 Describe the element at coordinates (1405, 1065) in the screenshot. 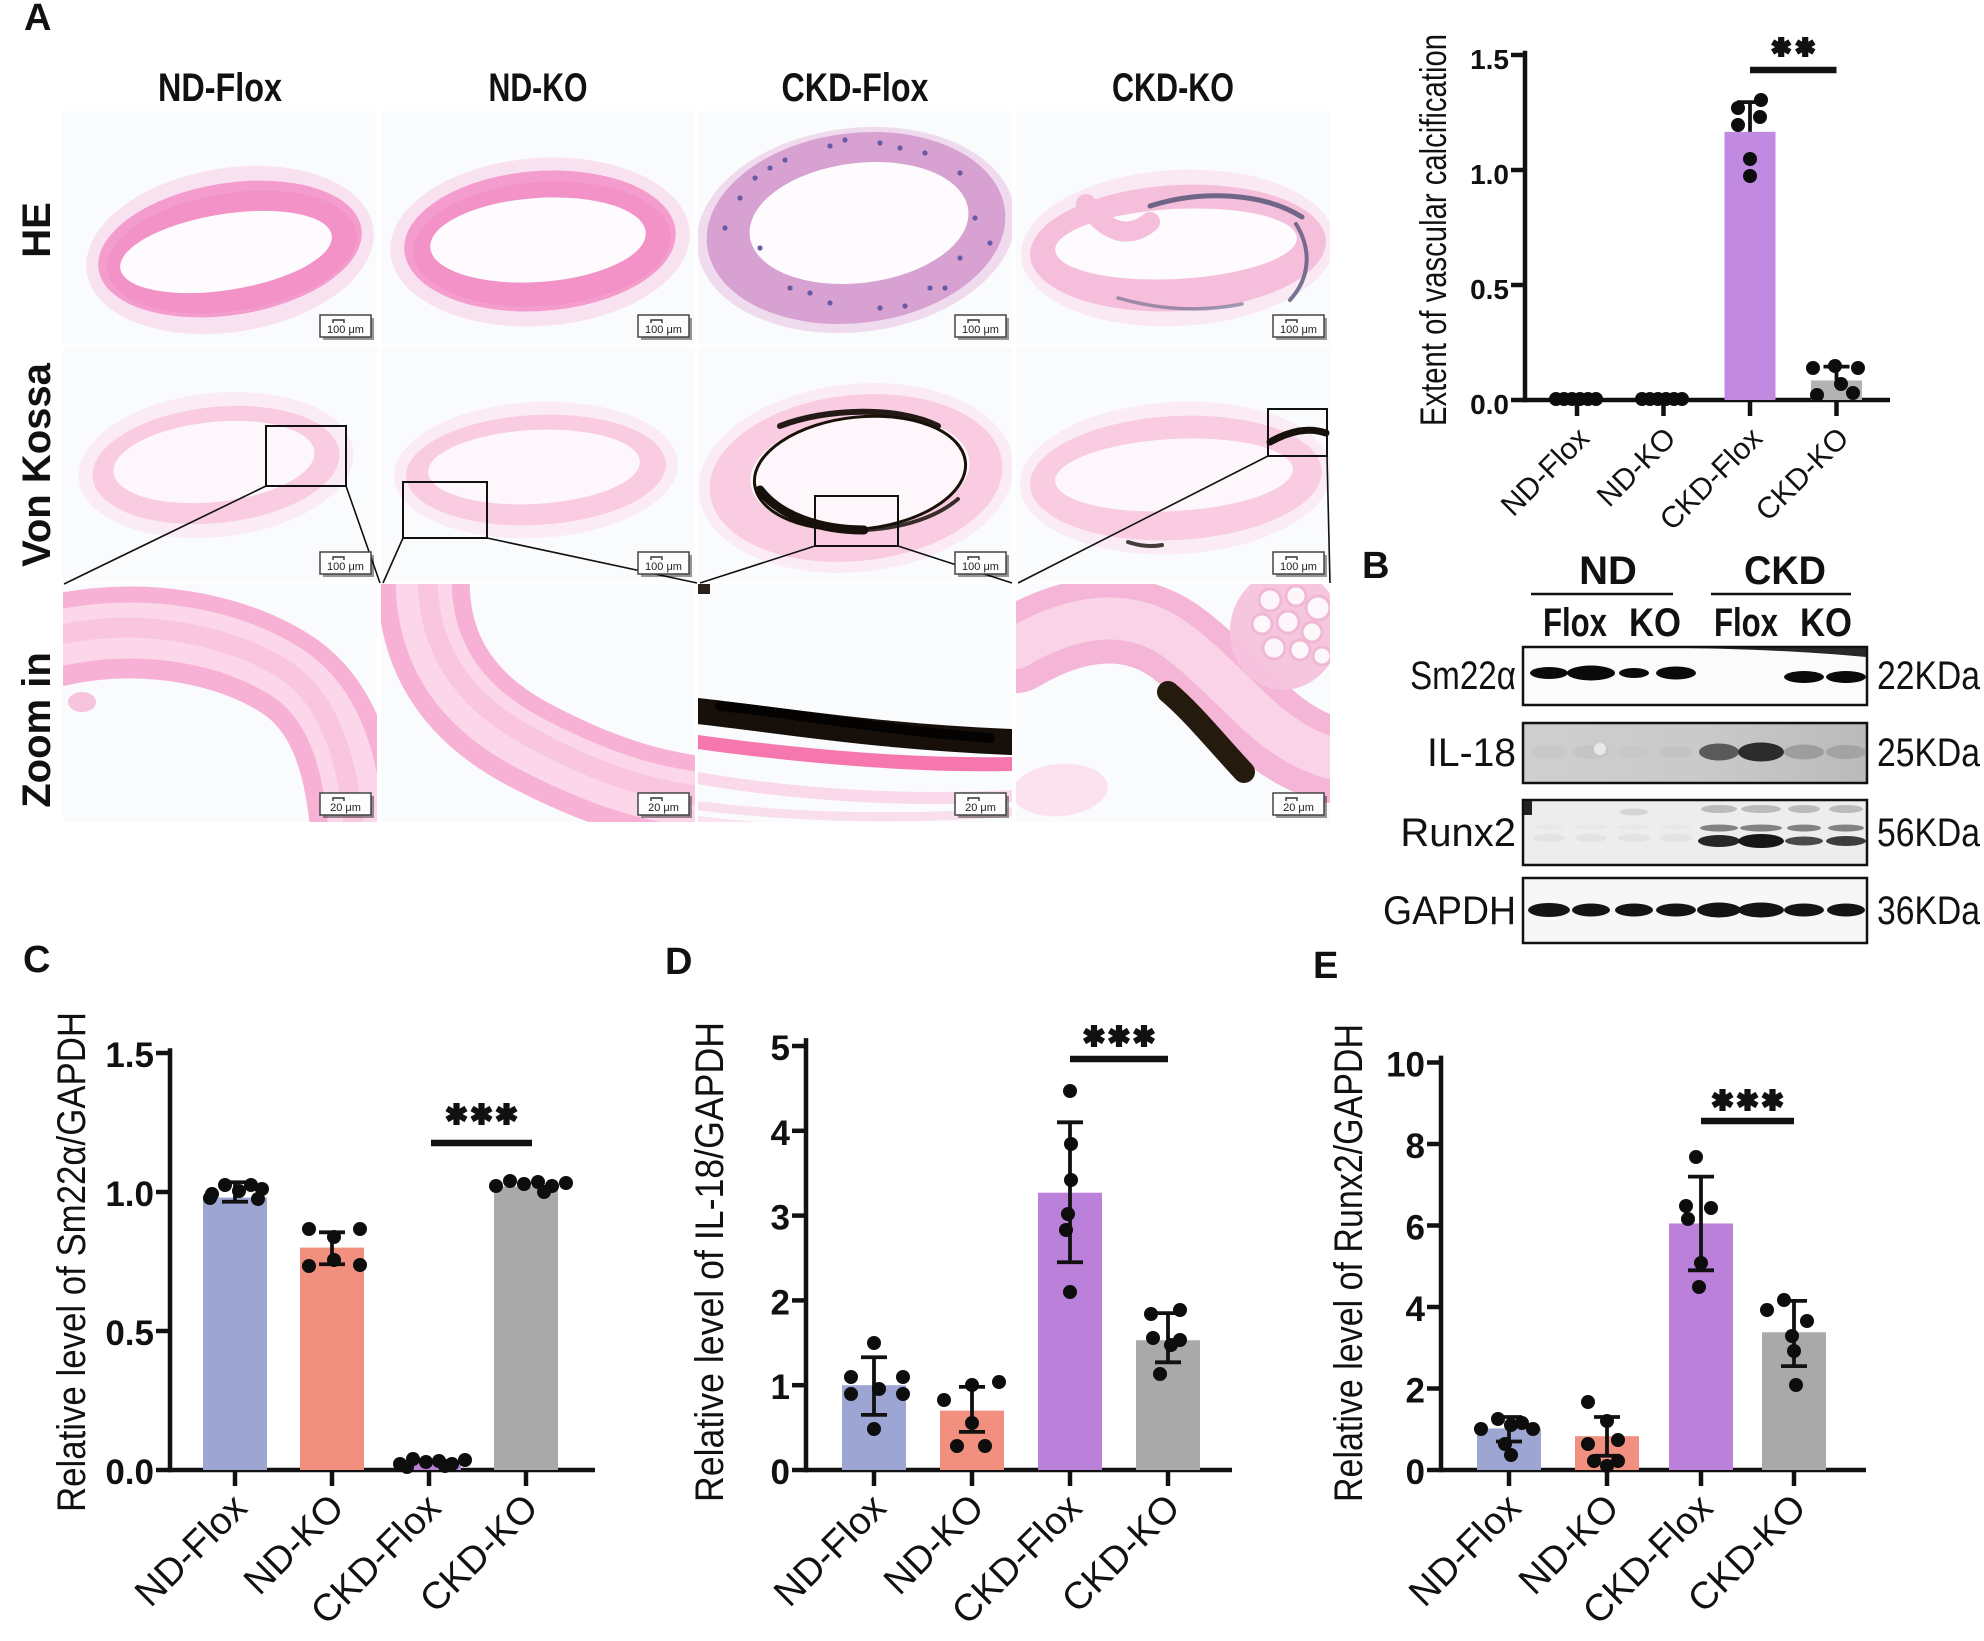

I see `svg-text: 10` at that location.